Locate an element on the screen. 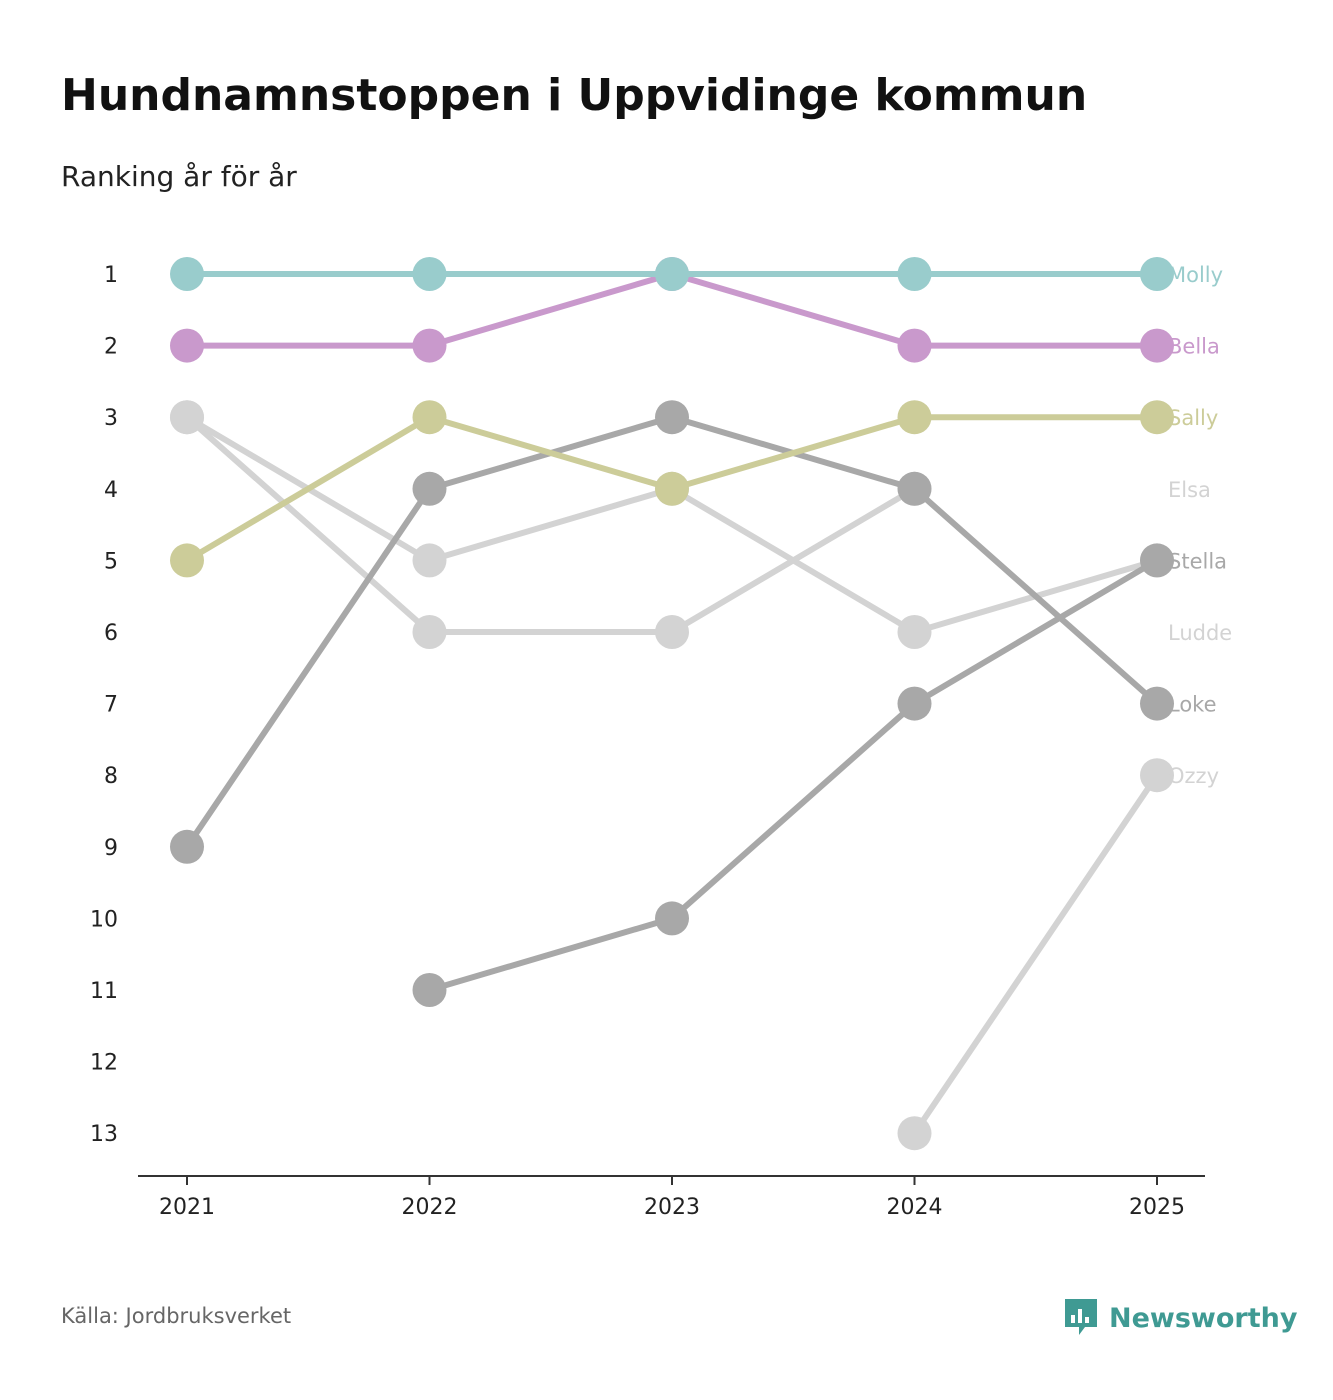 The image size is (1333, 1400). x-tick-label: 2024 is located at coordinates (915, 1207).